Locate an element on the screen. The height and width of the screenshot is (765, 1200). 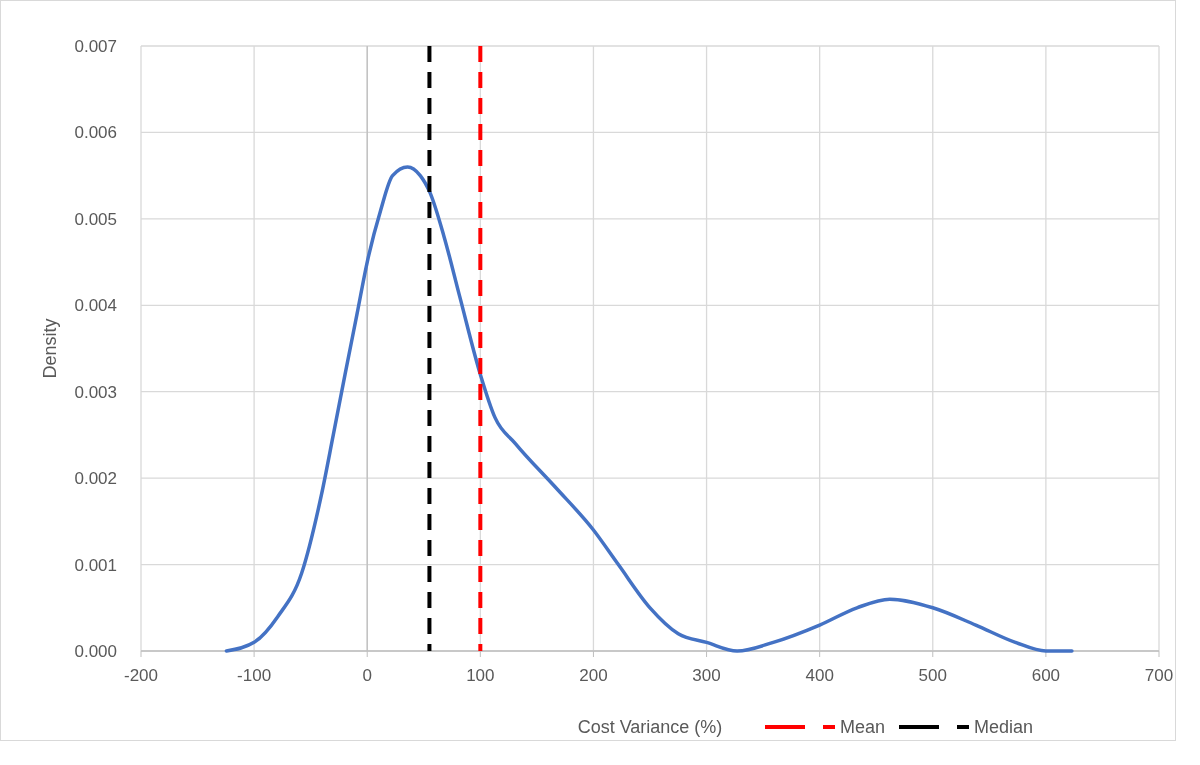
x-tick-label: -100 is located at coordinates (254, 675).